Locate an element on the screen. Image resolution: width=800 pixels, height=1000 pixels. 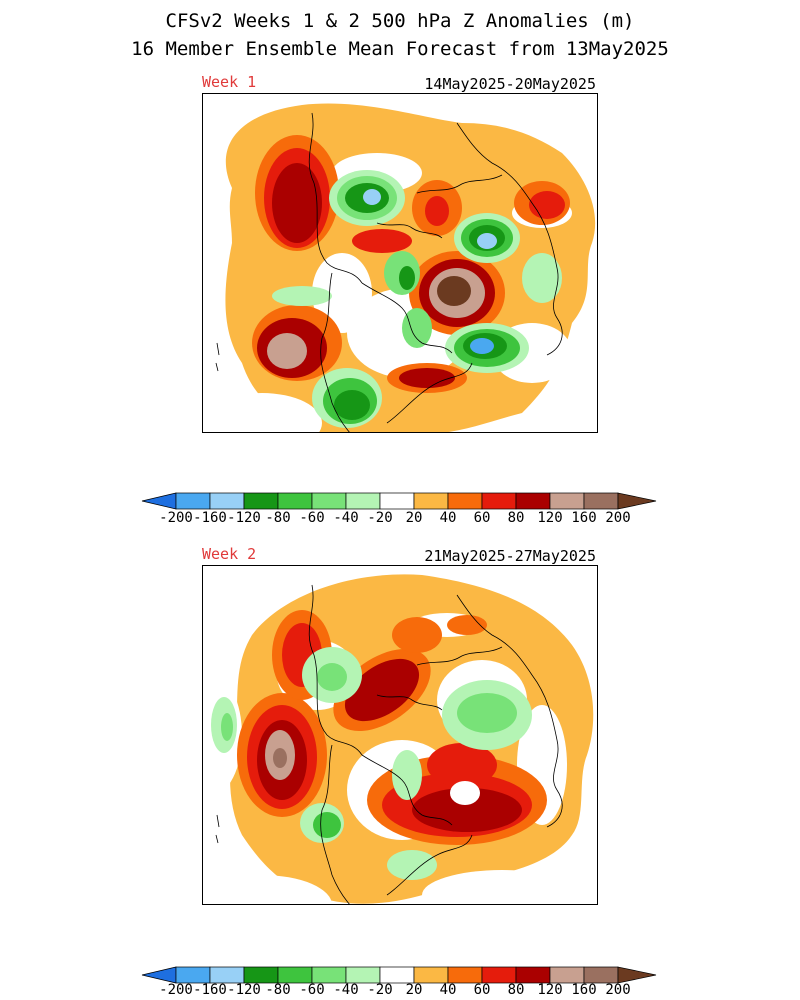
week2-coastlines is located at coordinates (389, 744).